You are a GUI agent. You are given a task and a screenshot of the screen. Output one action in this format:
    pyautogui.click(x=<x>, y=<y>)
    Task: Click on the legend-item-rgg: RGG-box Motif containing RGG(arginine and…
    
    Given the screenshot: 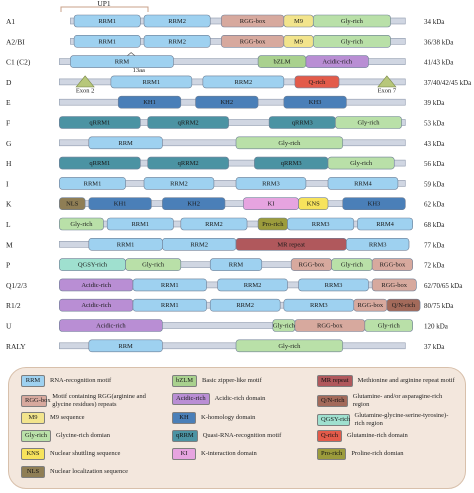 What is the action you would take?
    pyautogui.click(x=93, y=400)
    